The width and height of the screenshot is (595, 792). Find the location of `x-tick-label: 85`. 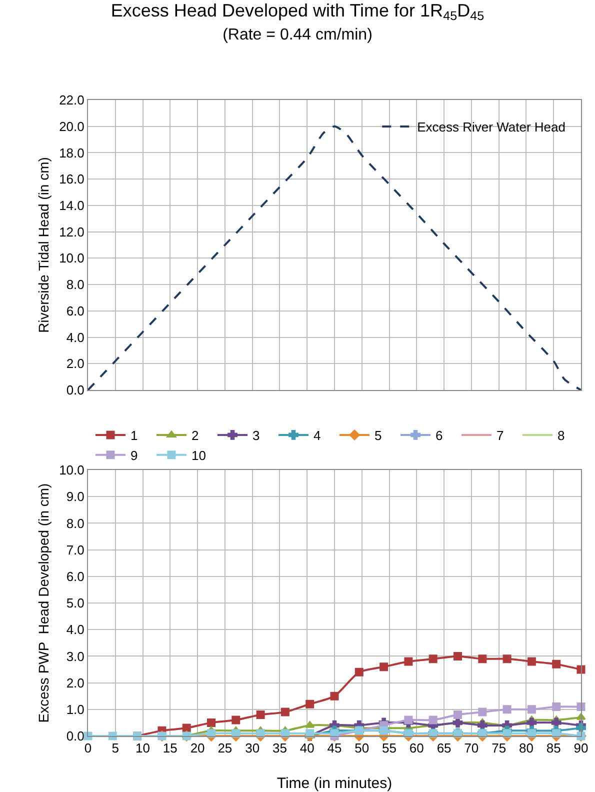

x-tick-label: 85 is located at coordinates (553, 748).